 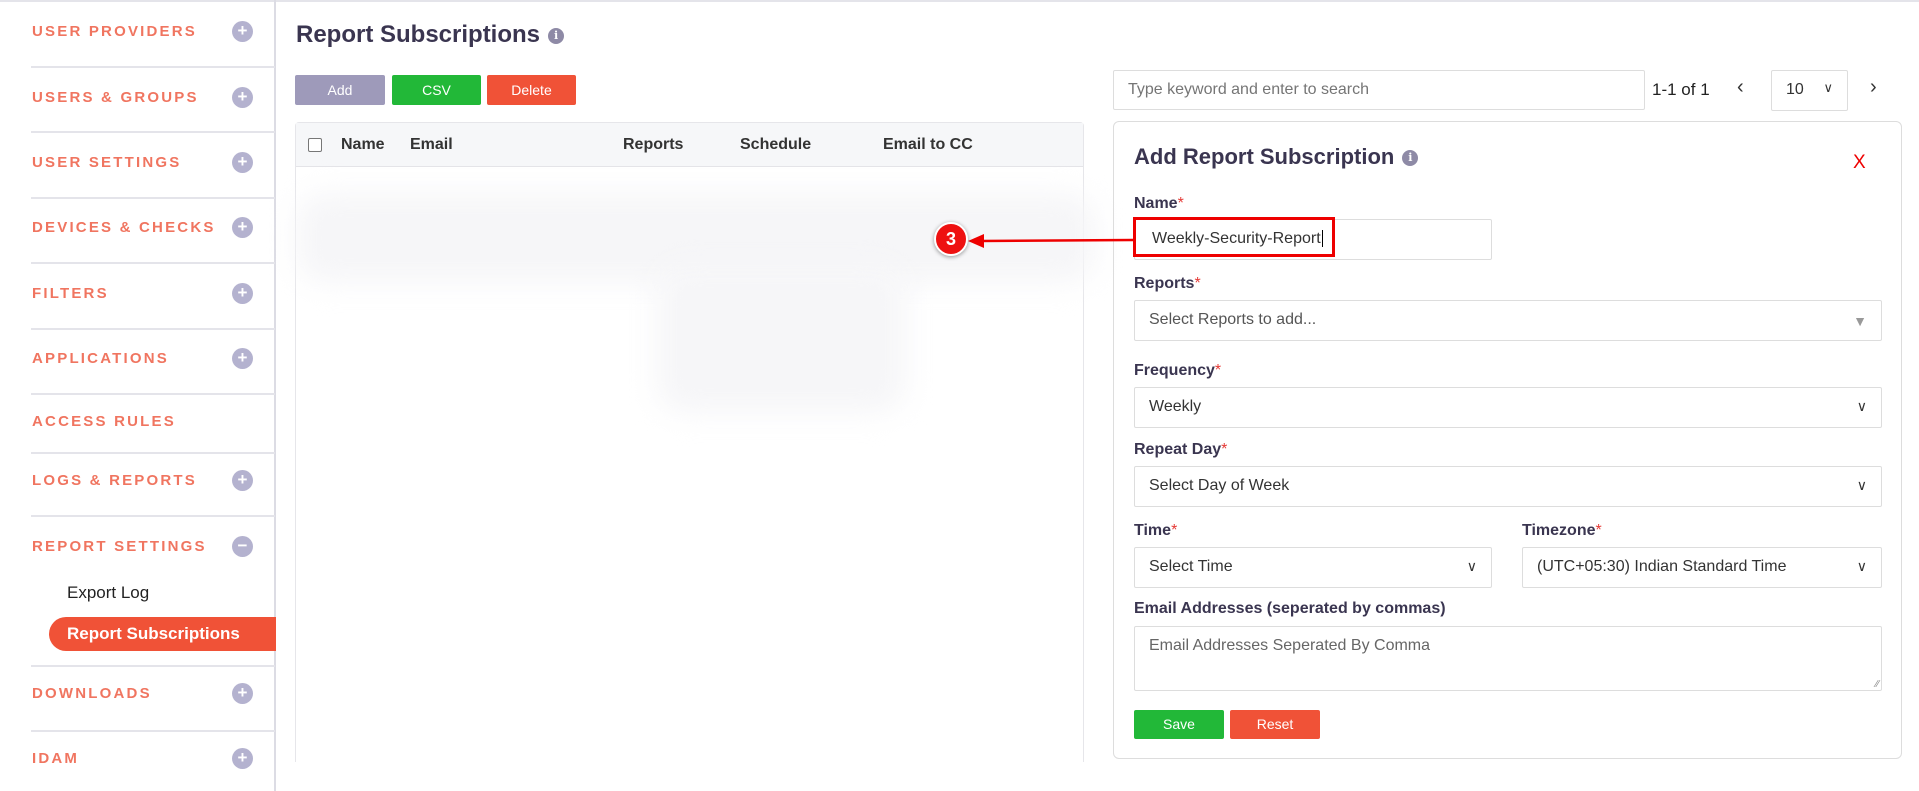 What do you see at coordinates (1877, 684) in the screenshot?
I see `resize-handle-icon: ∕∕` at bounding box center [1877, 684].